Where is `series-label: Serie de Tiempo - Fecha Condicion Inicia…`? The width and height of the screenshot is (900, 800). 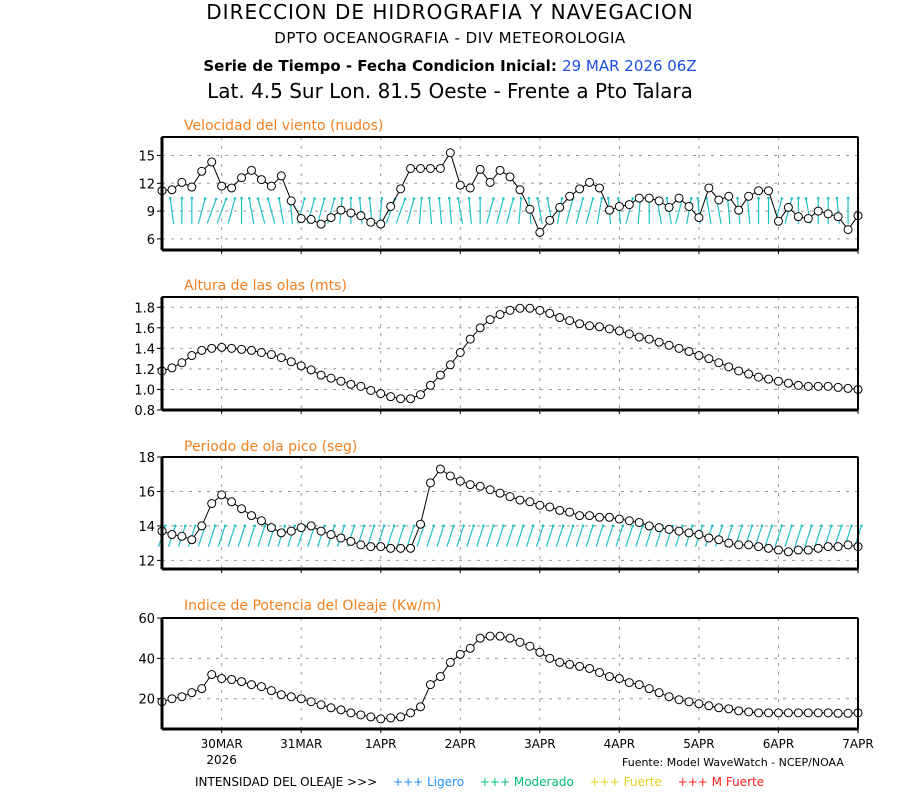
series-label: Serie de Tiempo - Fecha Condicion Inicia… is located at coordinates (380, 66).